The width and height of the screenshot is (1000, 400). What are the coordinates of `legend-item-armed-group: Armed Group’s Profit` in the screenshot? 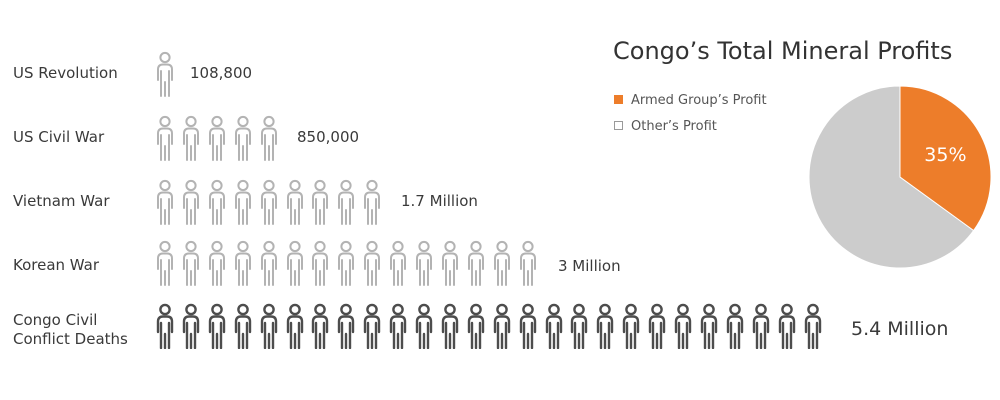 It's located at (690, 100).